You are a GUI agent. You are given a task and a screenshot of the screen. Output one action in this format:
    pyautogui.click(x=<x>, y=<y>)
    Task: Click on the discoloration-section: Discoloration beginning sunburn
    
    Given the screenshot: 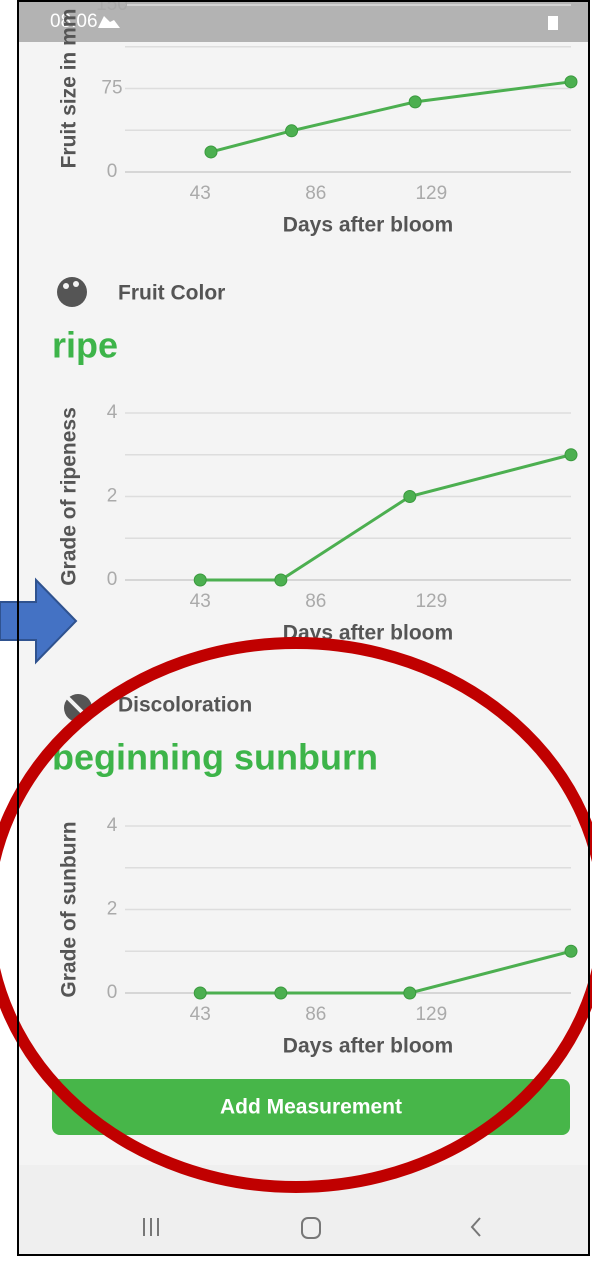 What is the action you would take?
    pyautogui.click(x=215, y=734)
    